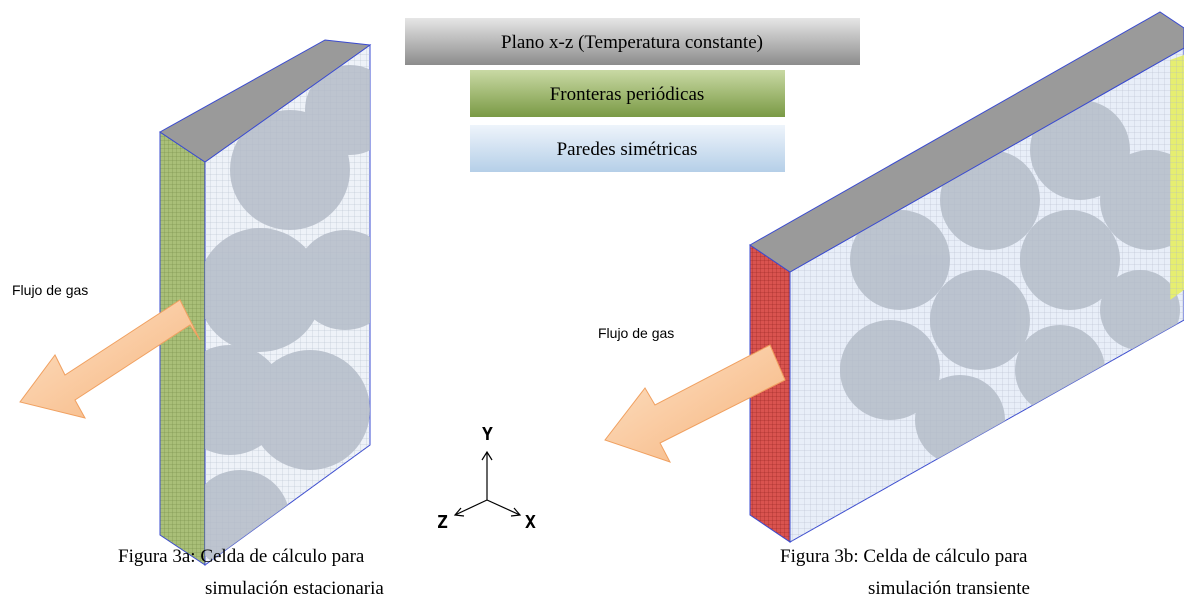  I want to click on caption: simulación transiente, so click(949, 588).